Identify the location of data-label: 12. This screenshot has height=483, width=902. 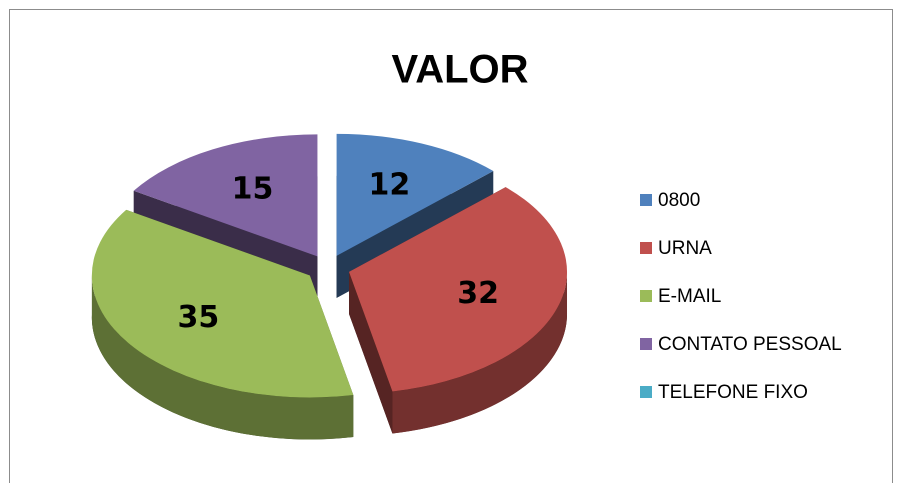
(389, 185).